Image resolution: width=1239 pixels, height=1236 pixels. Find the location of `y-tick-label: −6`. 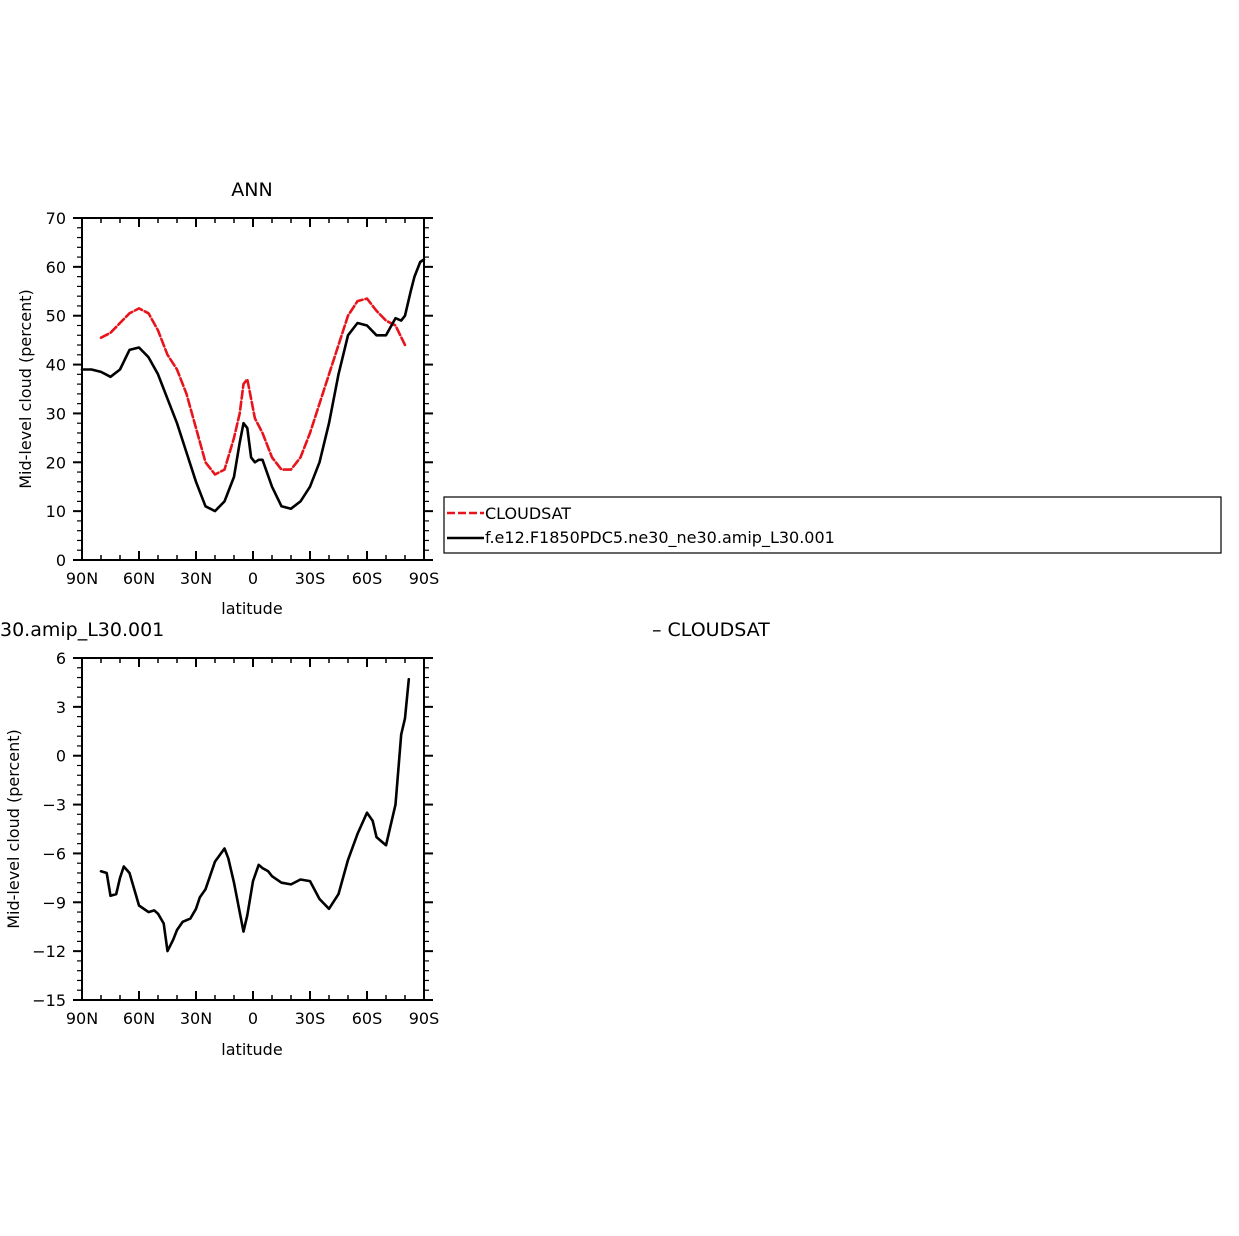

y-tick-label: −6 is located at coordinates (54, 853).